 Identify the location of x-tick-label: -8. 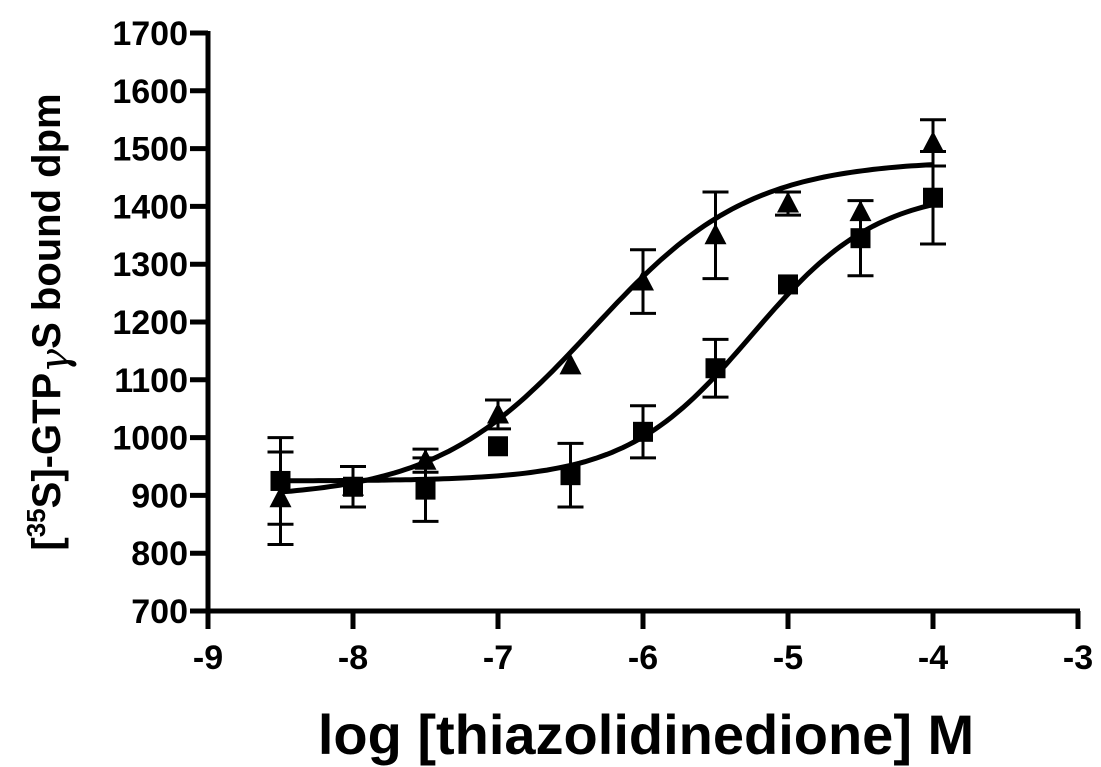
(353, 658).